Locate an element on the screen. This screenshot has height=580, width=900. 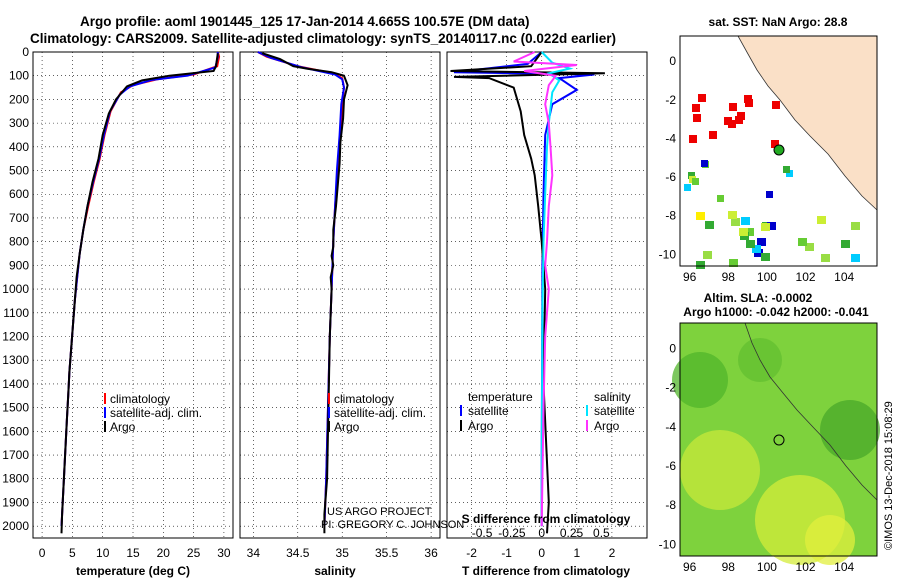
sst-map-lat-labels: 0 -2 -4 -6 -8 -10 is located at coordinates (668, 157).